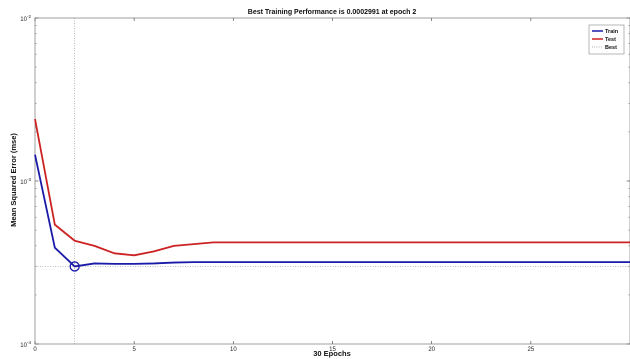  I want to click on y-axis-title: Mean Squared Error (mse), so click(13, 180).